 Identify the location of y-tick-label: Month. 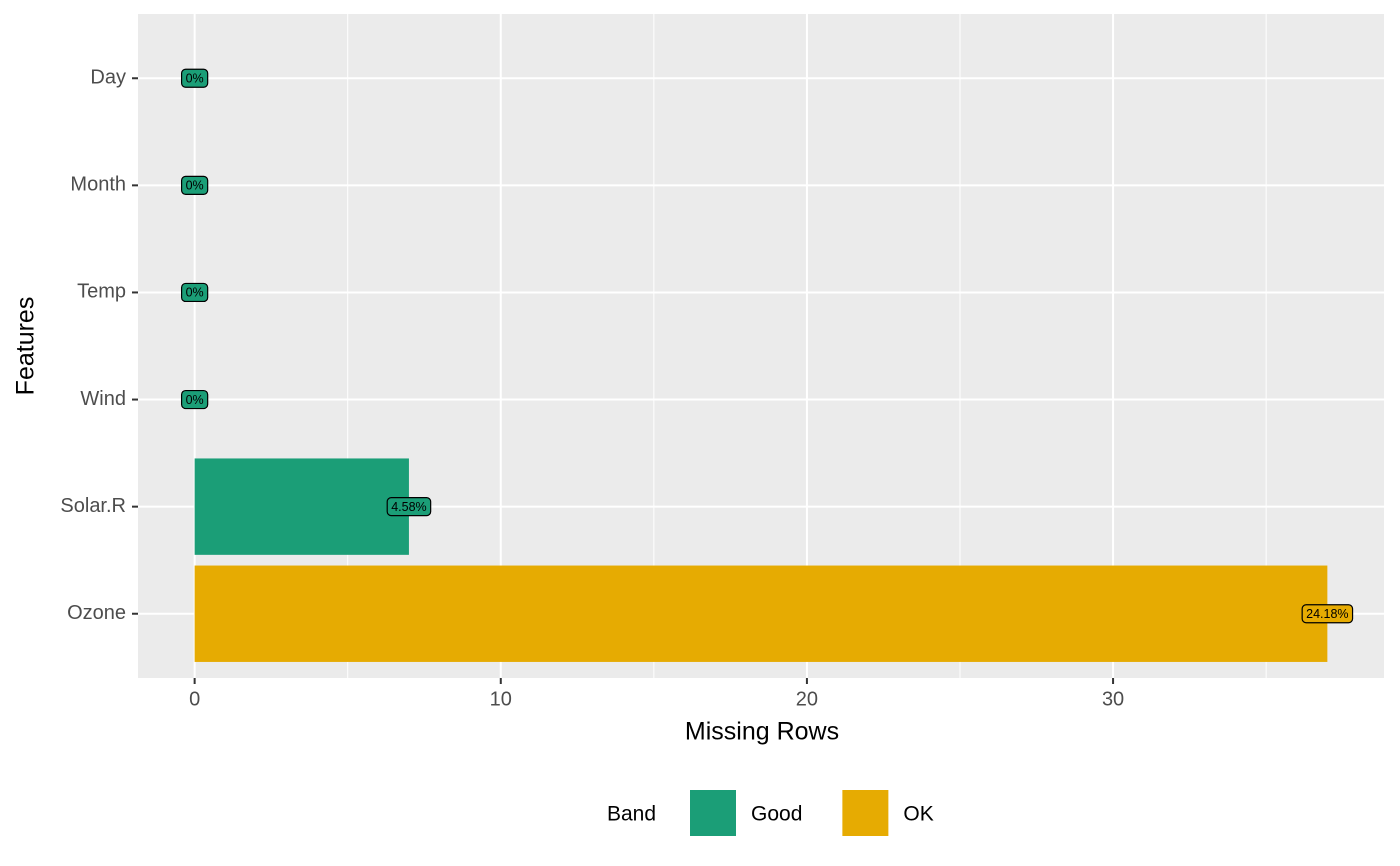
(98, 185).